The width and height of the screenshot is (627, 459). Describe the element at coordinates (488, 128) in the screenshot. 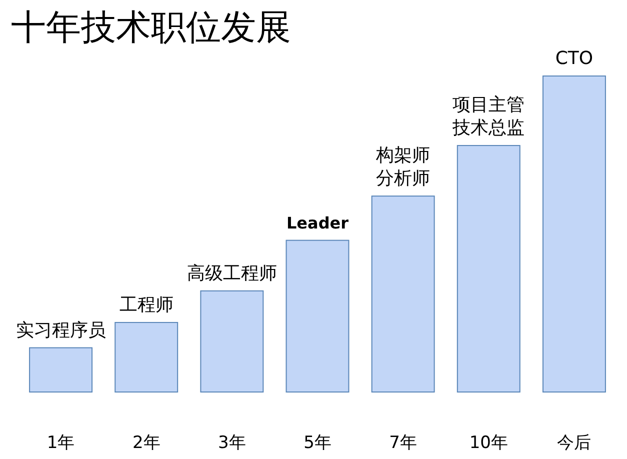

I see `annotation: 技术总监` at that location.